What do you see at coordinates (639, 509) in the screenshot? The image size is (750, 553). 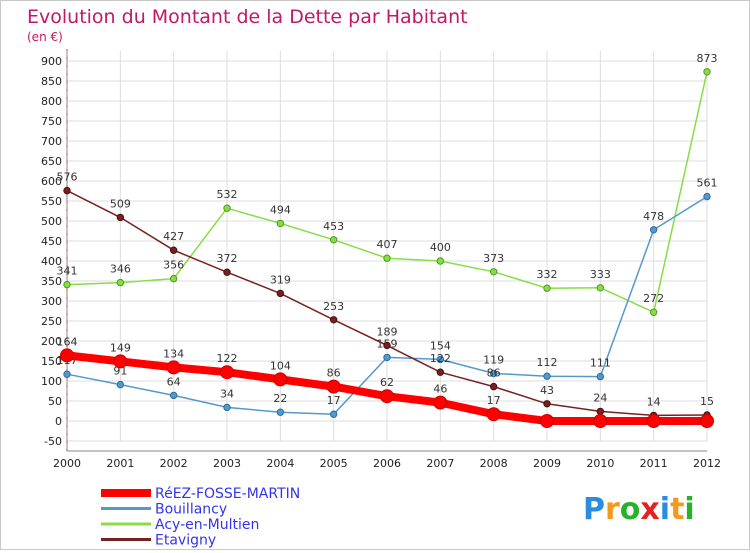 I see `proxiti-logo: Proxiti` at bounding box center [639, 509].